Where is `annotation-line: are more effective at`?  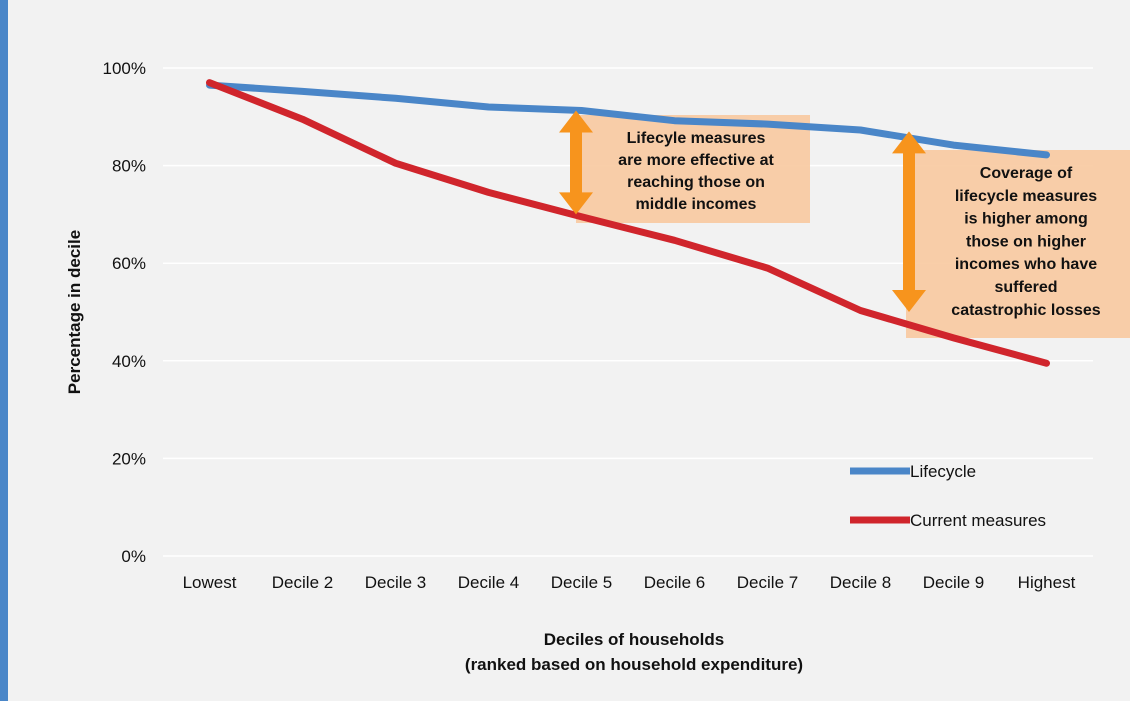
annotation-line: are more effective at is located at coordinates (696, 160).